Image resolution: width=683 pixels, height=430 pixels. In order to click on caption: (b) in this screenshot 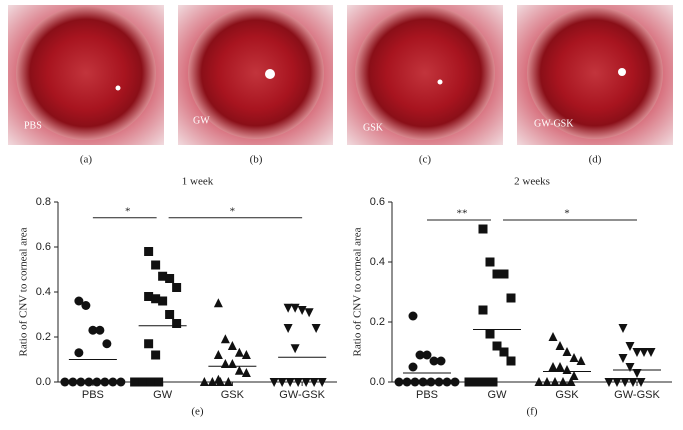, I will do `click(256, 160)`.